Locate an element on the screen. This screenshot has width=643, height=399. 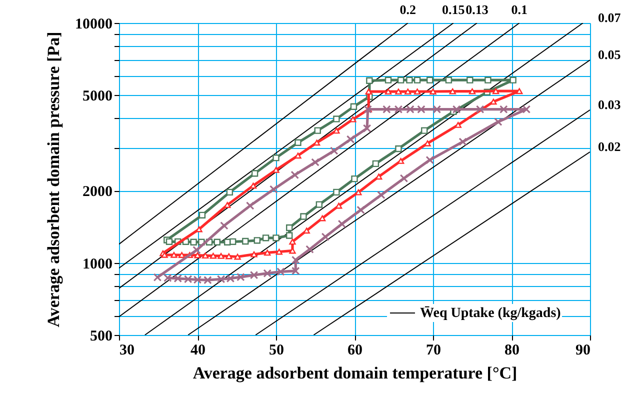
annotation: W̄eq Uptake (kg/kgads) is located at coordinates (491, 313).